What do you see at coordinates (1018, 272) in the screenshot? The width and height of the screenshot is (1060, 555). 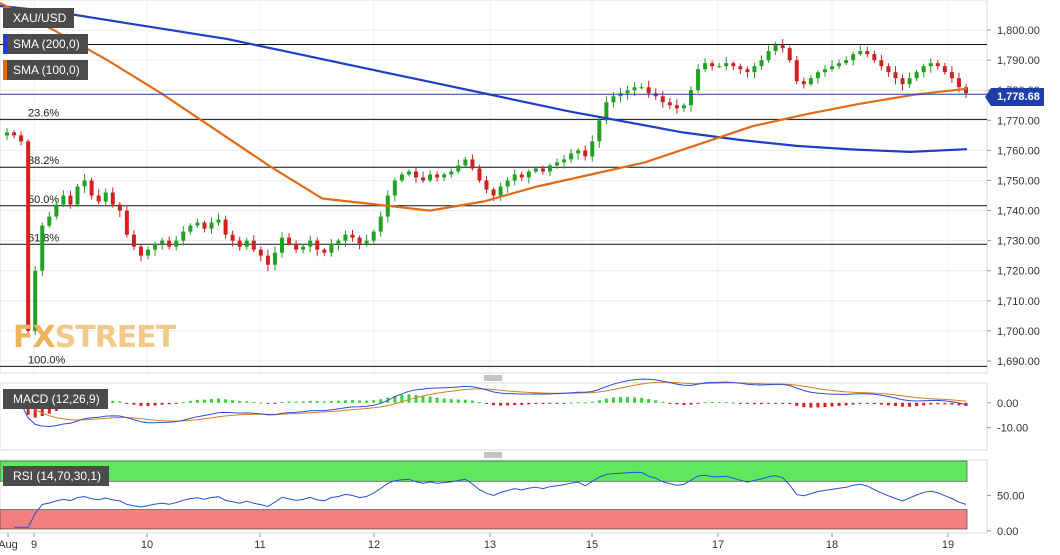 I see `y-tick-label: 1,720.00` at bounding box center [1018, 272].